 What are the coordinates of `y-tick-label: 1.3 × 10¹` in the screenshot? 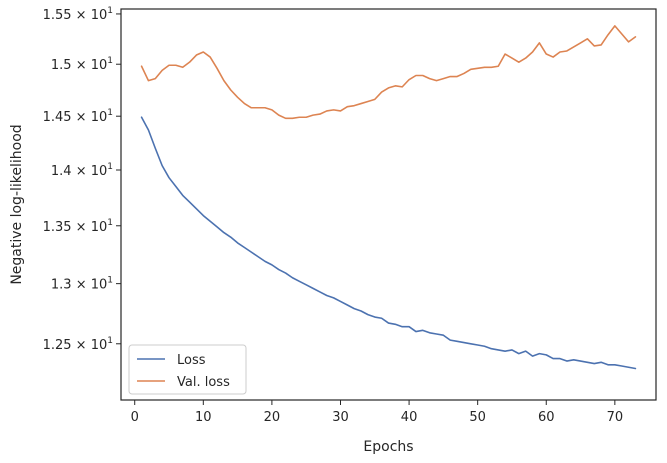 It's located at (82, 284).